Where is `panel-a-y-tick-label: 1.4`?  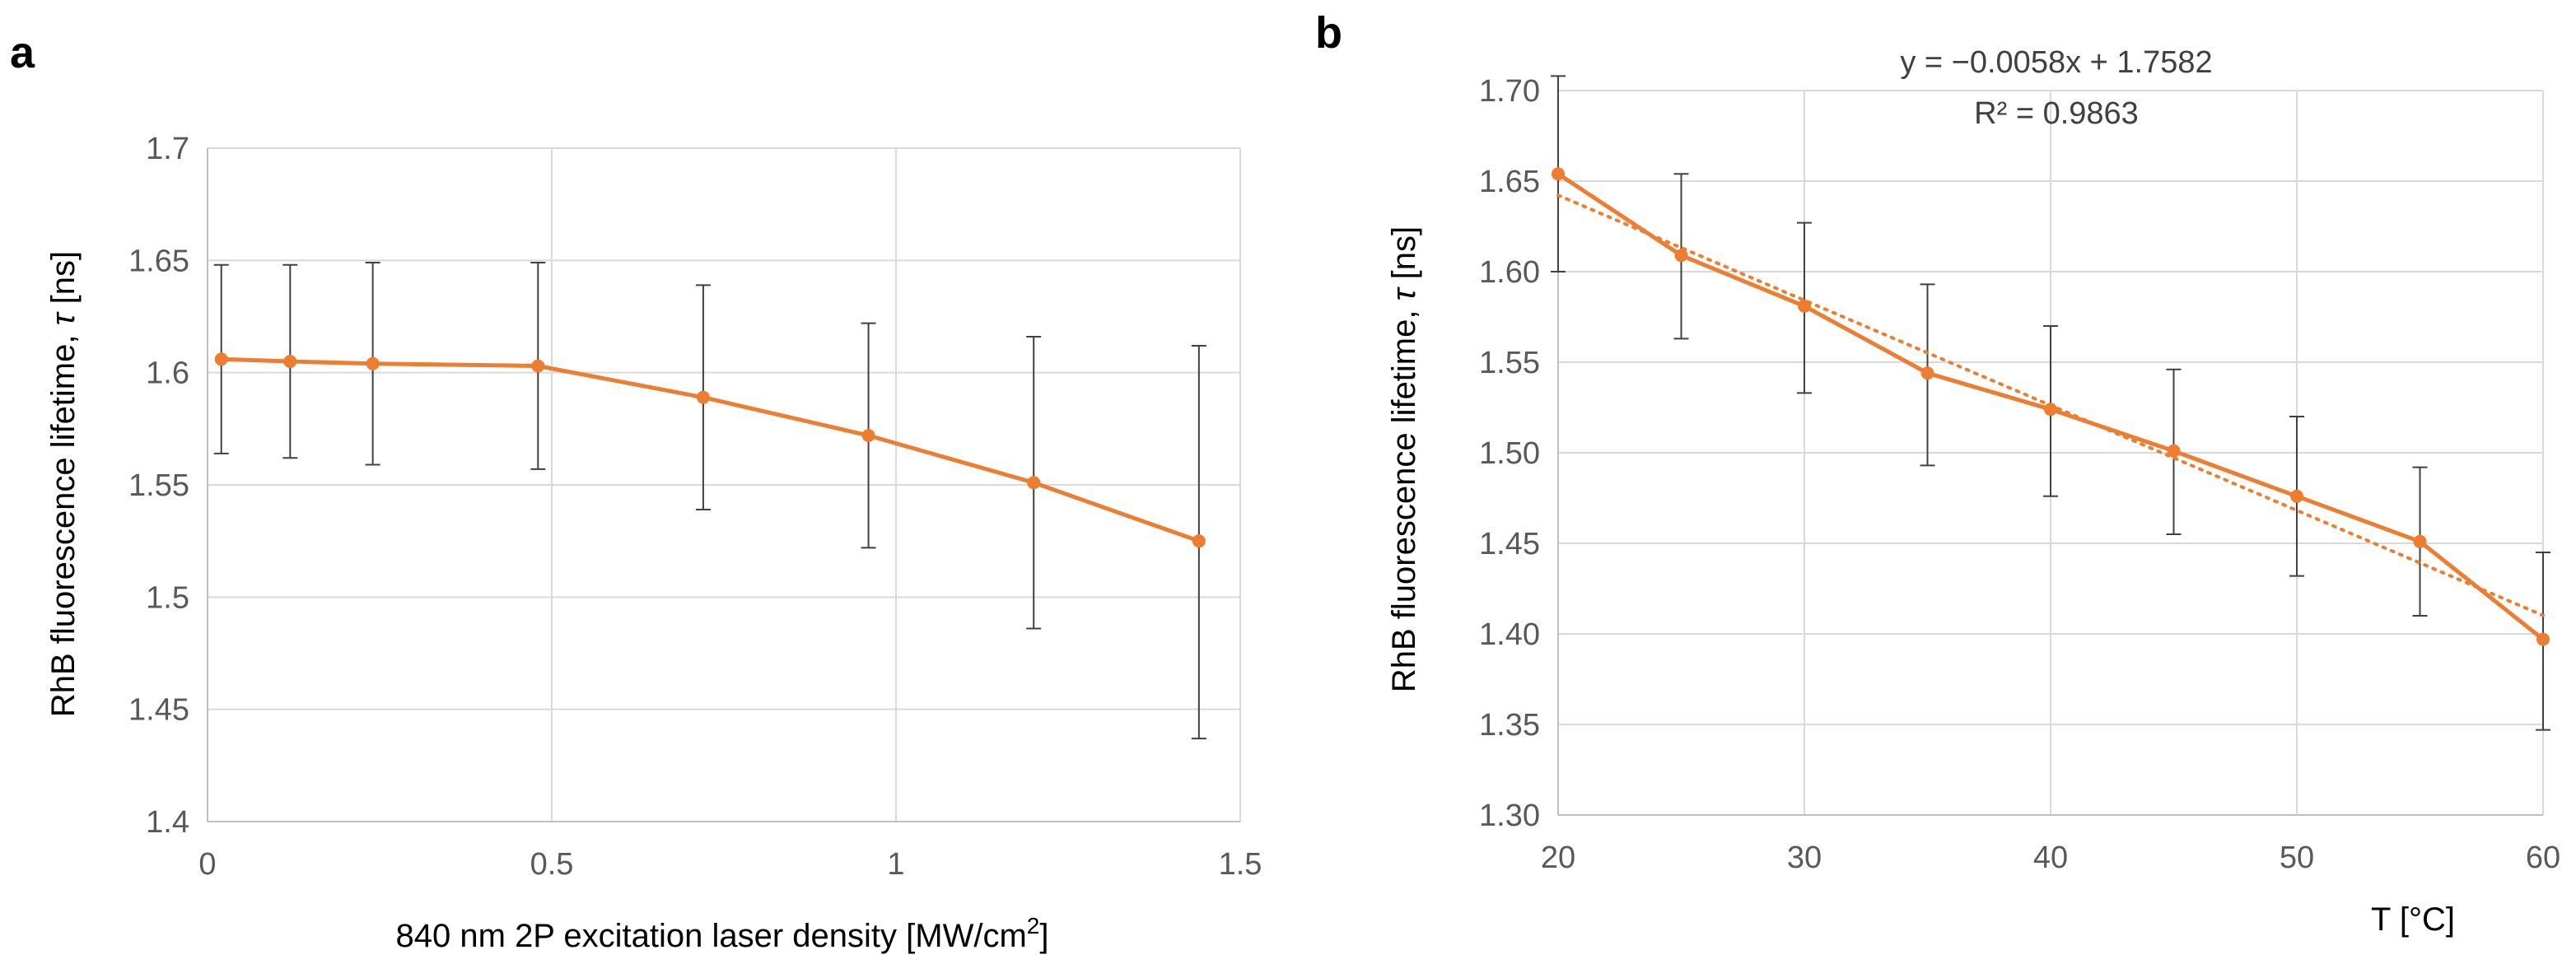
panel-a-y-tick-label: 1.4 is located at coordinates (167, 822).